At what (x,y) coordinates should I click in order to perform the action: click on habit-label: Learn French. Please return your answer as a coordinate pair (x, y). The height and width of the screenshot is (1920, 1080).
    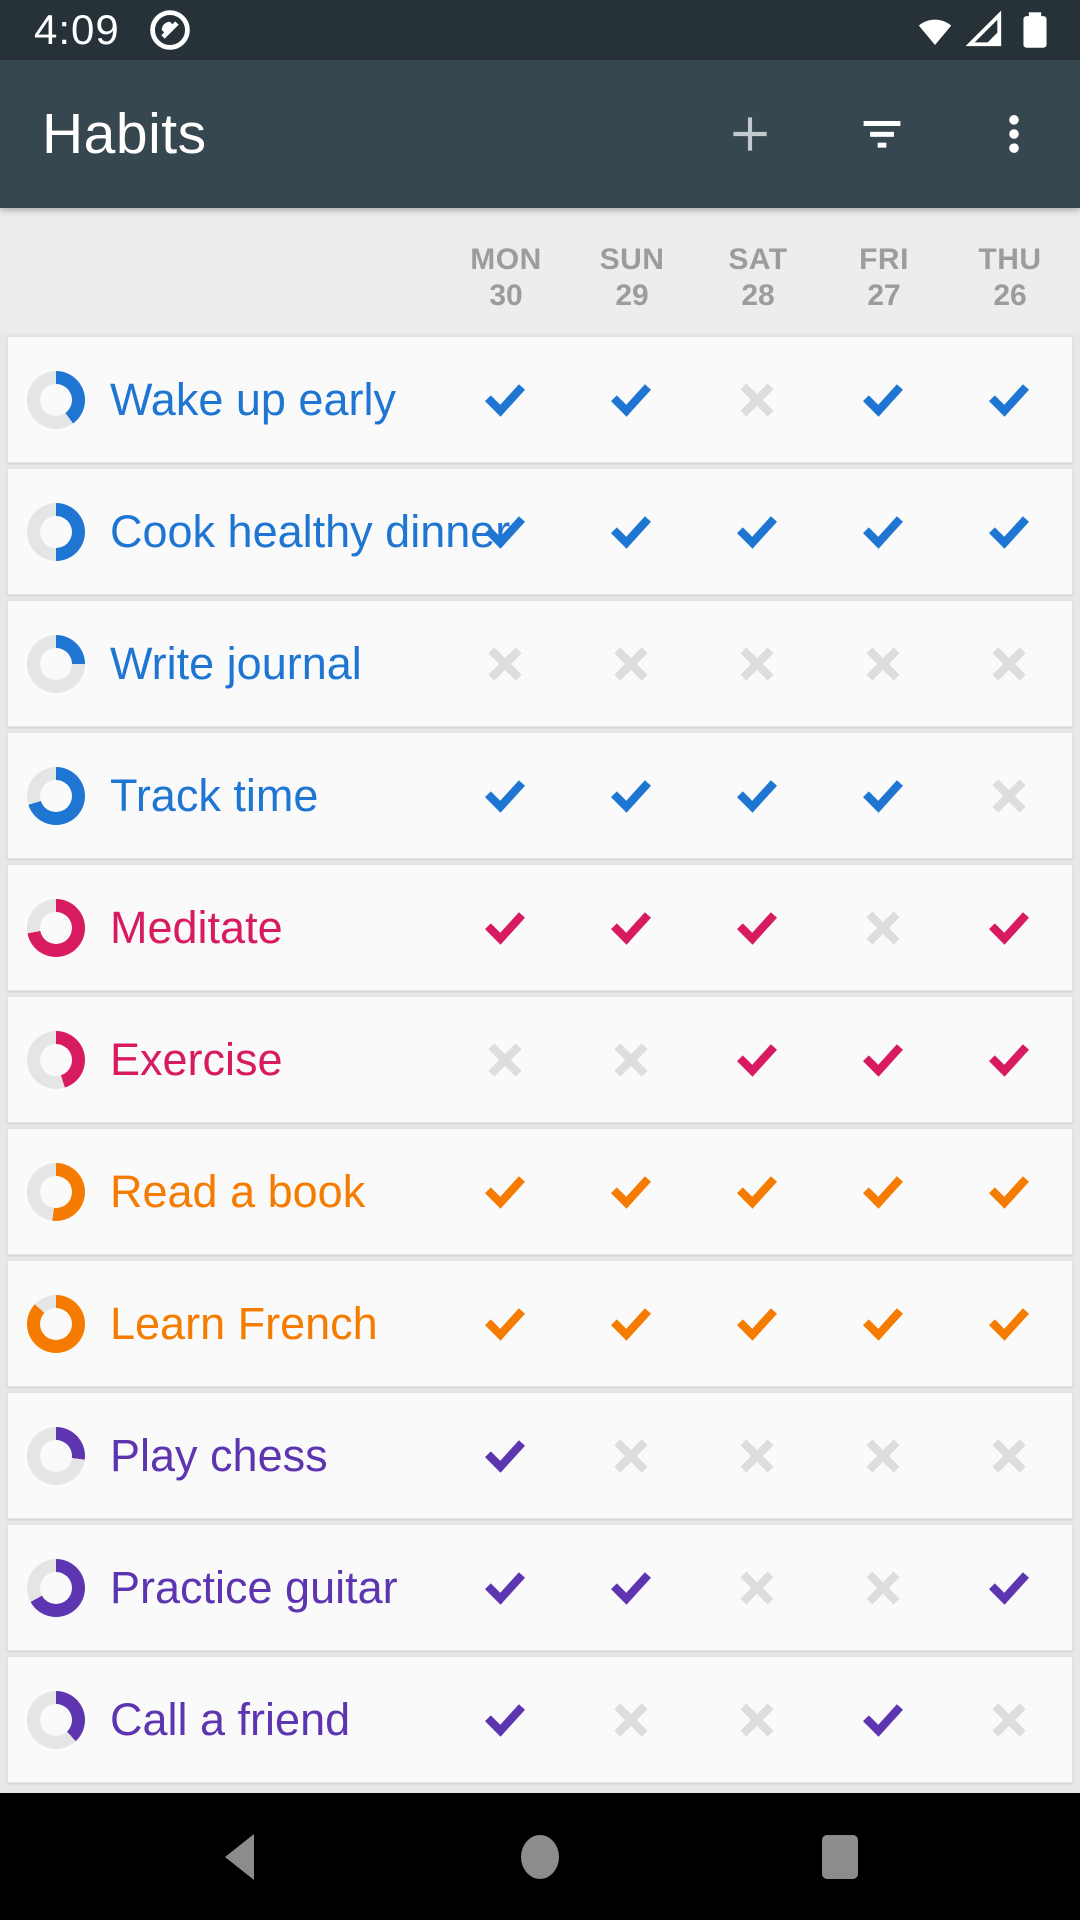
    Looking at the image, I should click on (225, 1323).